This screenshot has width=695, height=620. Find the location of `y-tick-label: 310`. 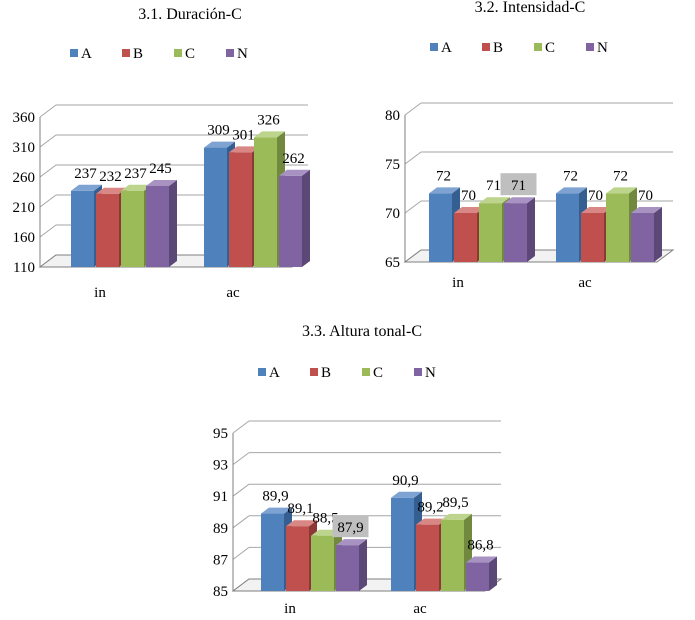

y-tick-label: 310 is located at coordinates (24, 148).